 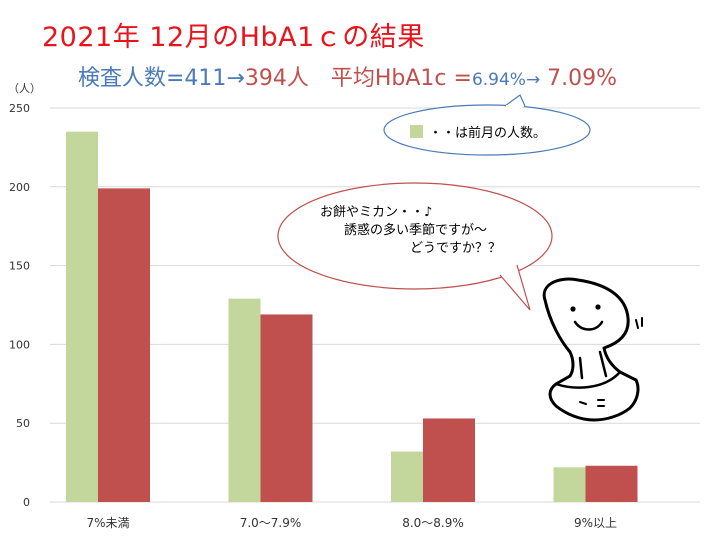 What do you see at coordinates (107, 523) in the screenshot?
I see `x-tick-label: 7%未満` at bounding box center [107, 523].